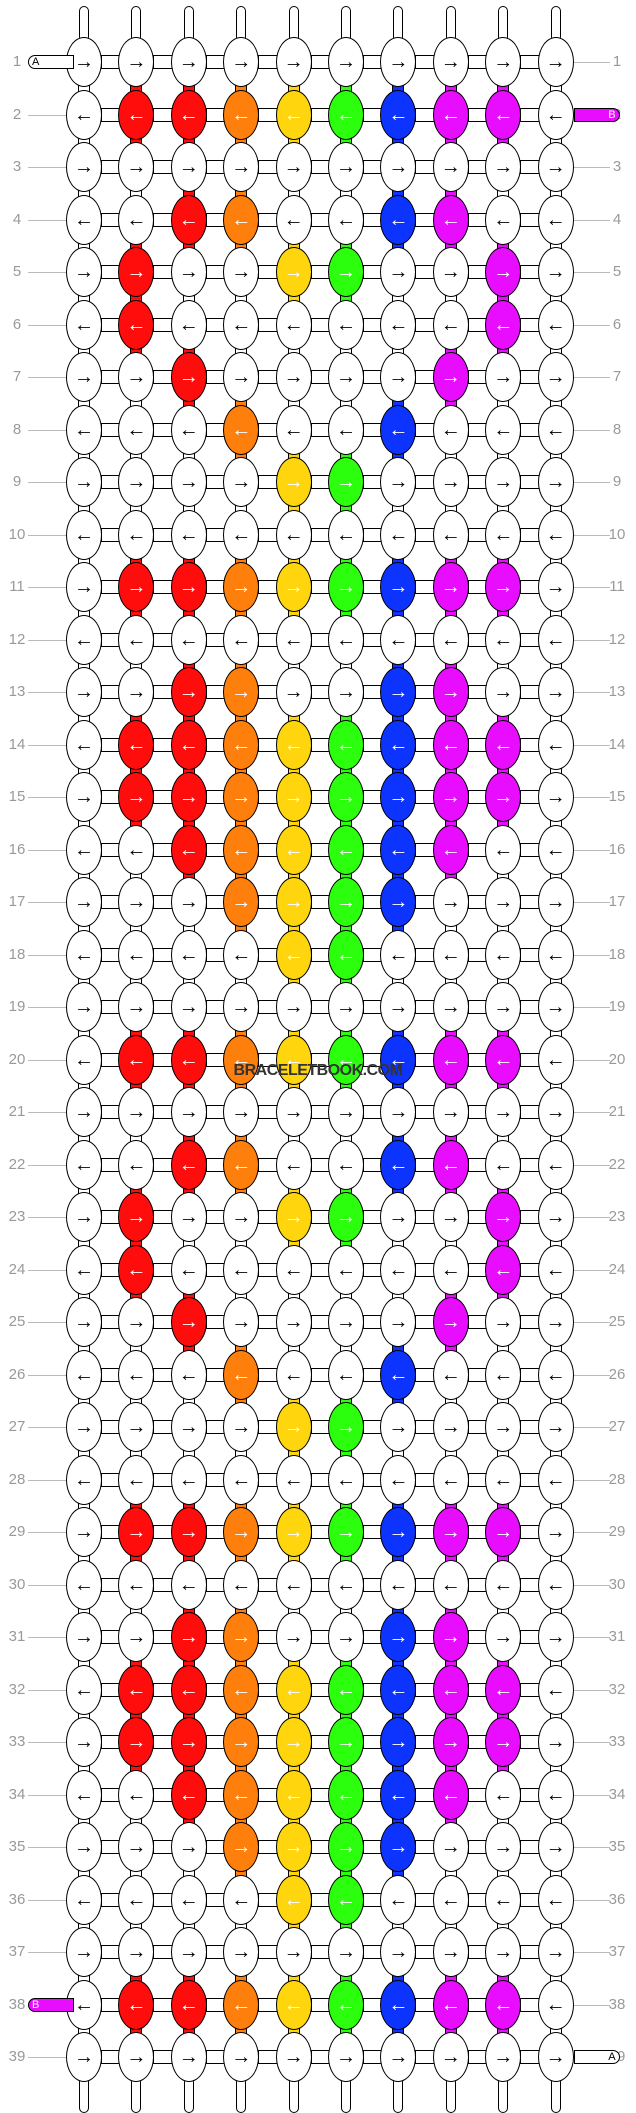 The height and width of the screenshot is (2113, 636). Describe the element at coordinates (17, 901) in the screenshot. I see `row-number-left: 17` at that location.